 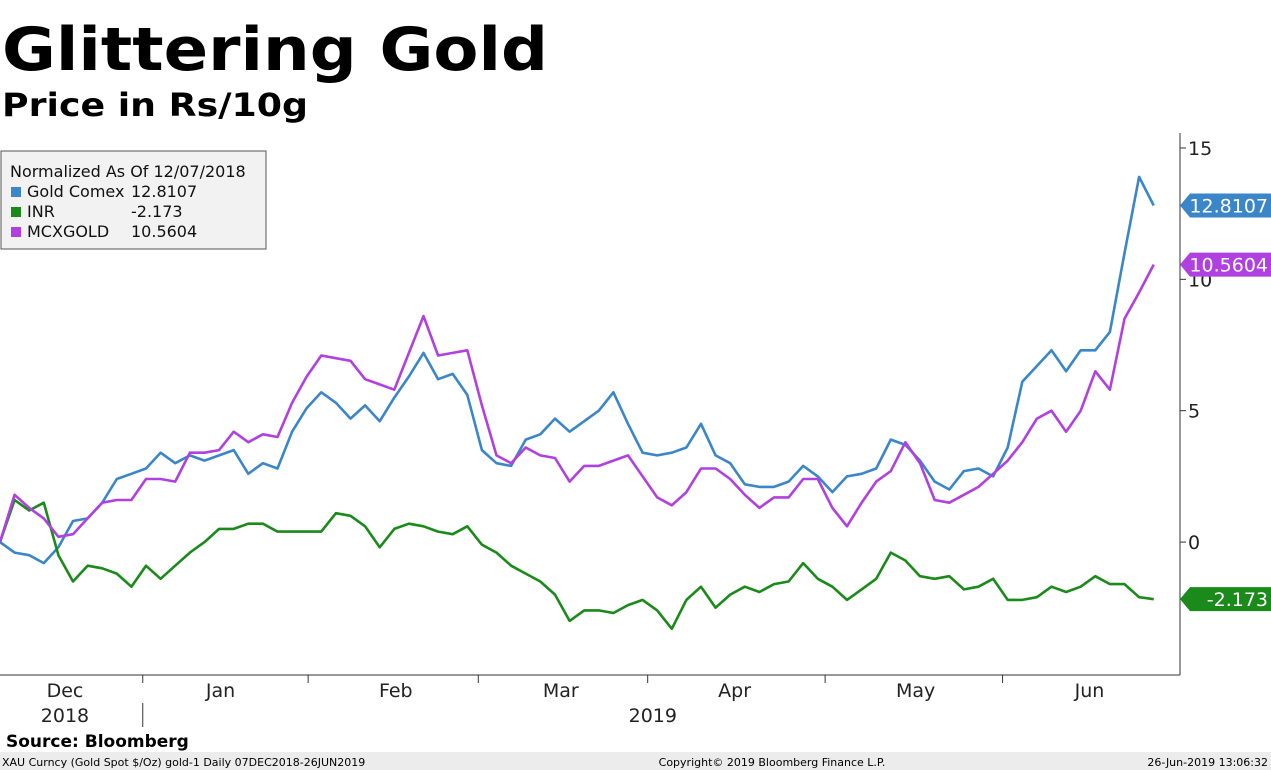 I want to click on legend-box, so click(x=133, y=200).